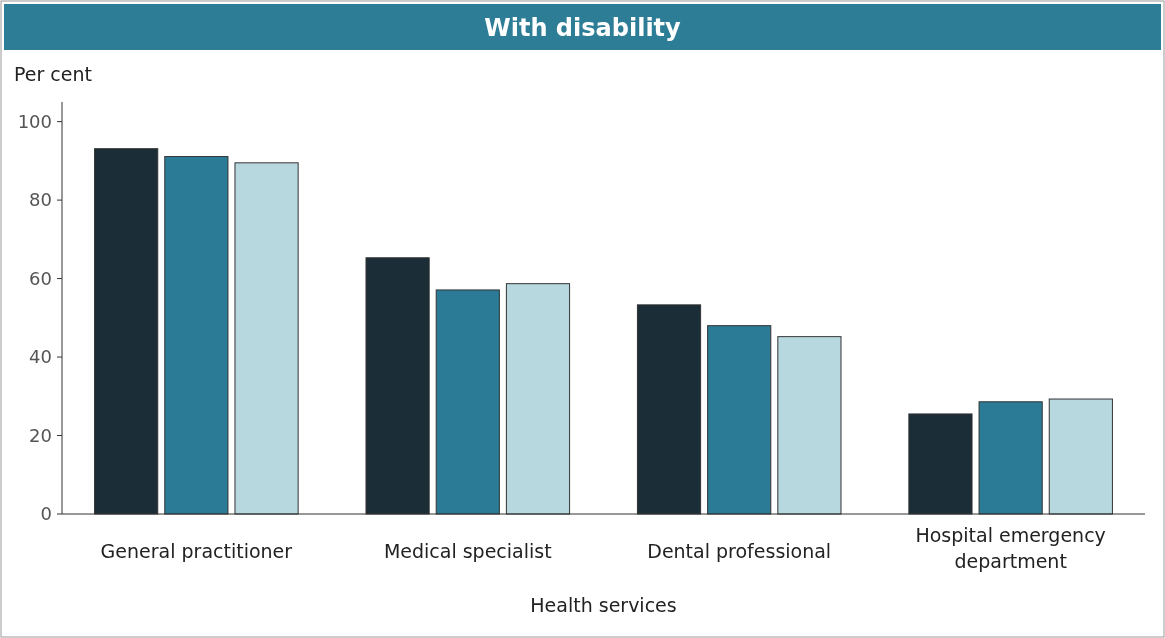 This screenshot has height=638, width=1165. I want to click on x-tick-label: General practitioner, so click(196, 551).